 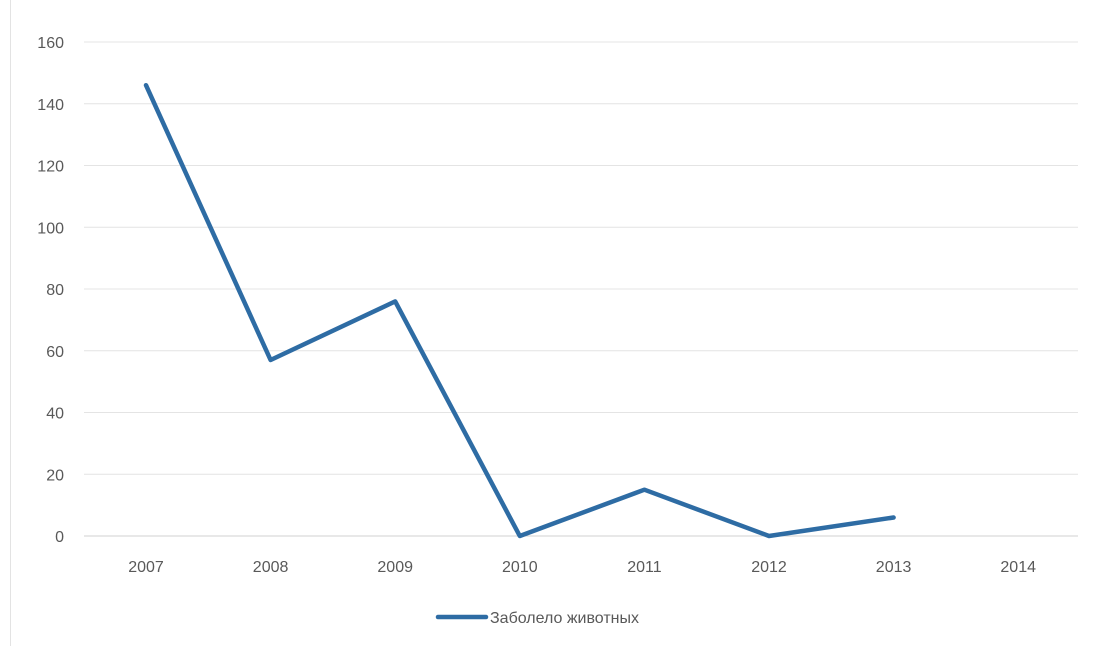 What do you see at coordinates (395, 567) in the screenshot?
I see `x-tick-label: 2009` at bounding box center [395, 567].